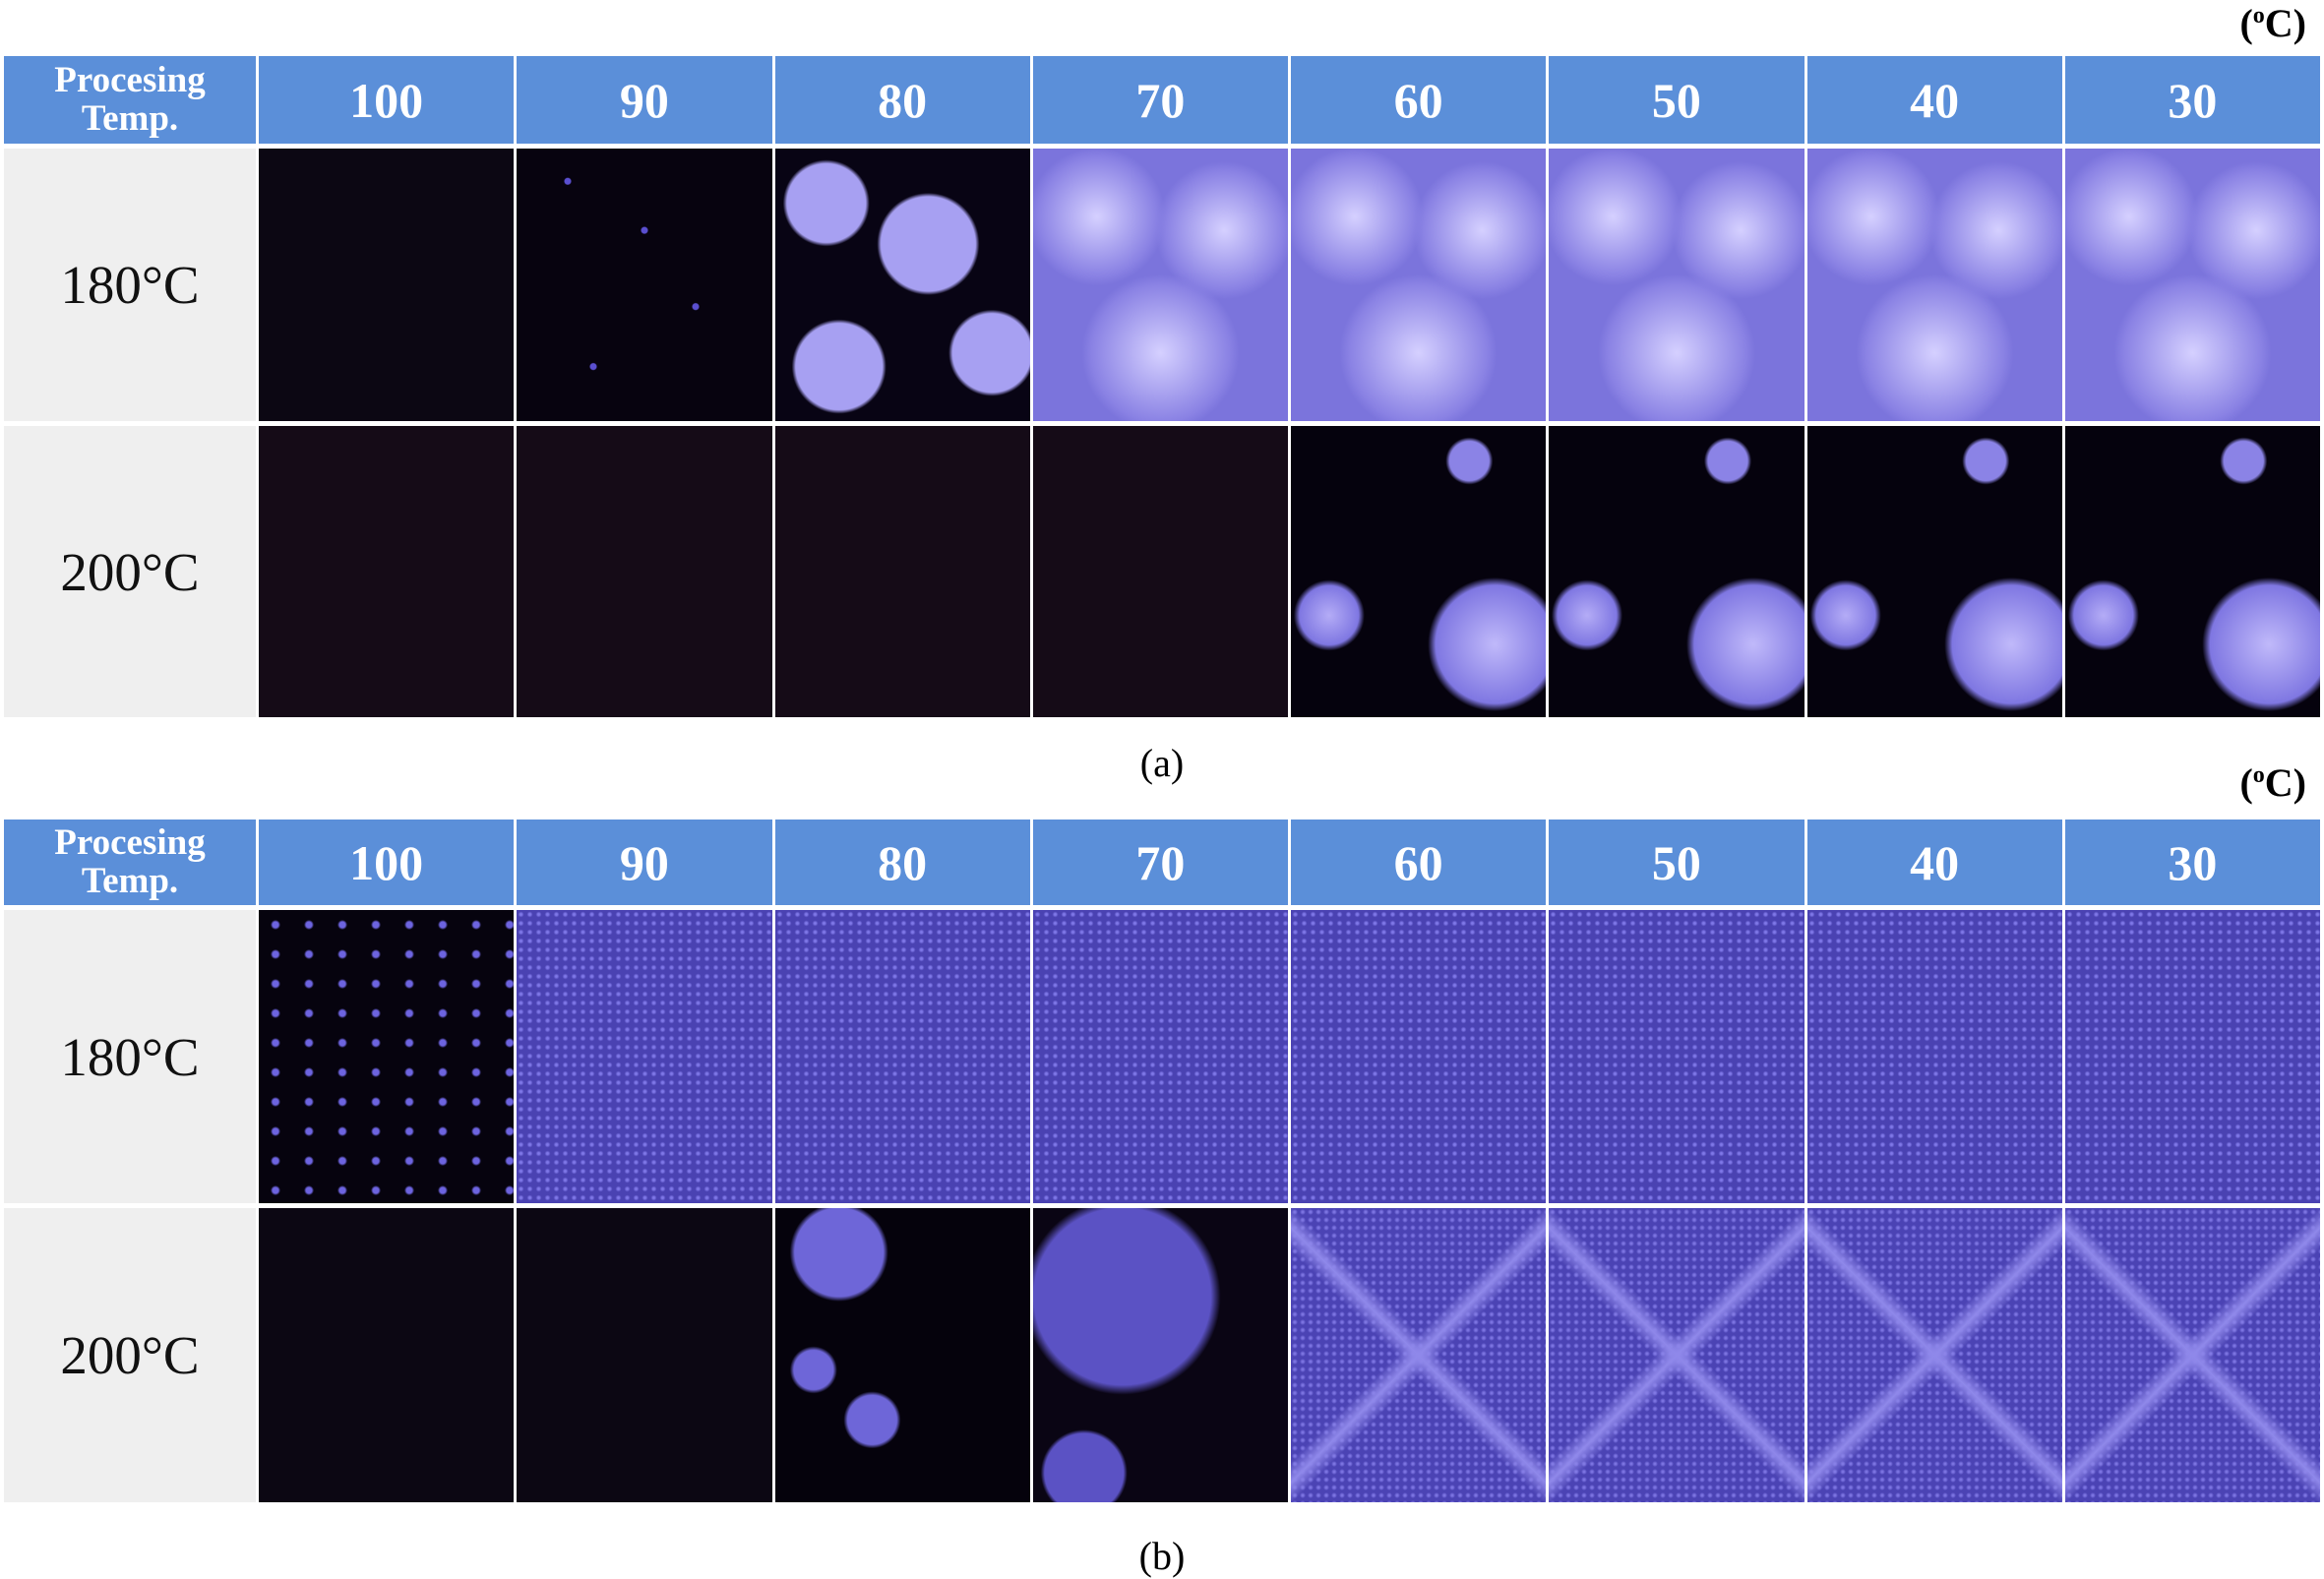 The image size is (2324, 1579). What do you see at coordinates (1162, 763) in the screenshot?
I see `caption: (a)` at bounding box center [1162, 763].